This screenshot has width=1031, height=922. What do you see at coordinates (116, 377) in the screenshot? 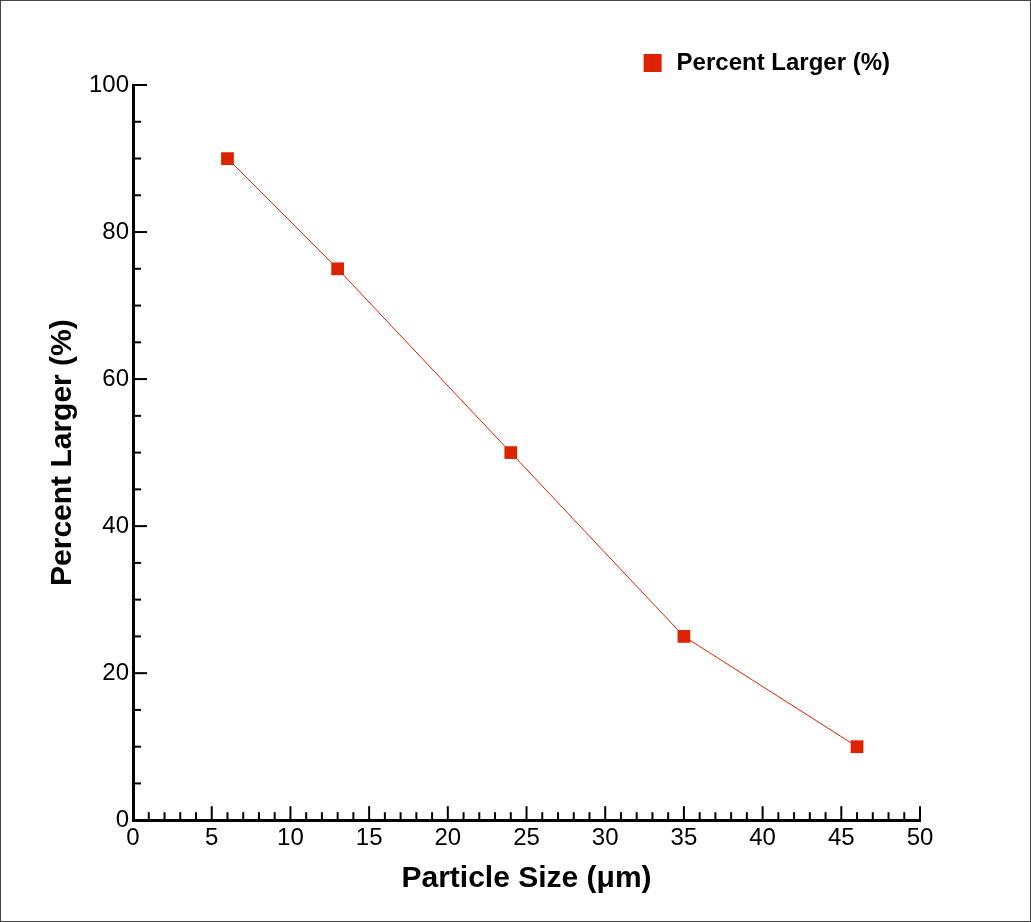
I see `y-tick-label: 60` at bounding box center [116, 377].